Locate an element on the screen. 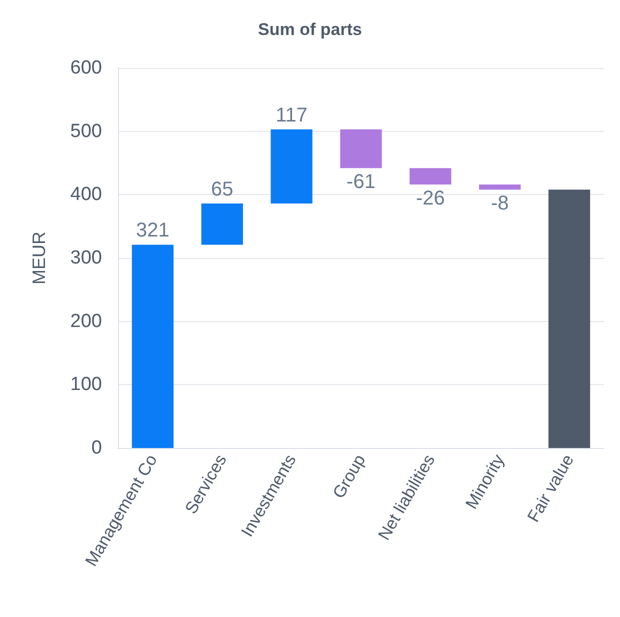 The height and width of the screenshot is (617, 620). y-tick-label: 500 is located at coordinates (86, 131).